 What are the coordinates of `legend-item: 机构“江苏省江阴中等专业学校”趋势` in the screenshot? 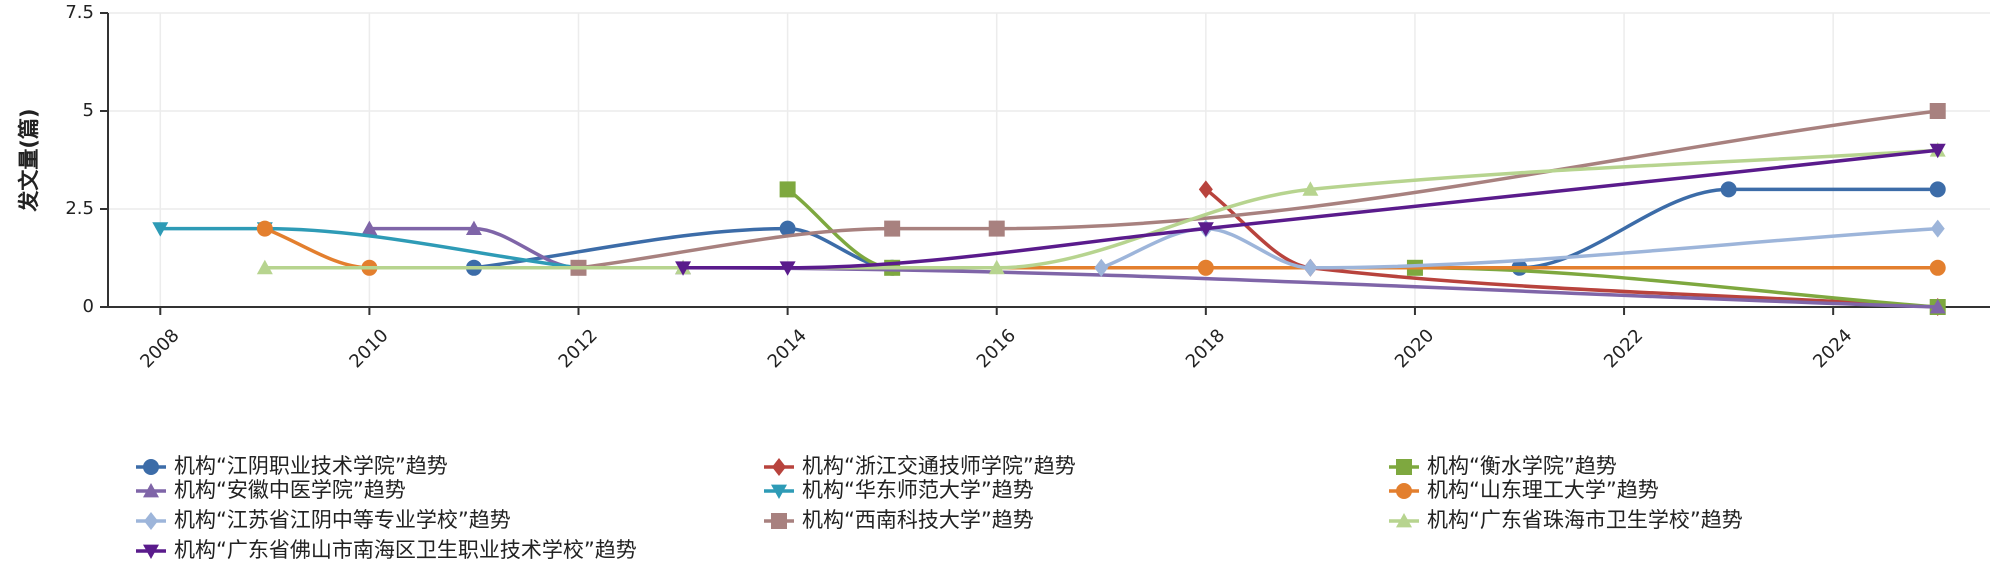 It's located at (323, 520).